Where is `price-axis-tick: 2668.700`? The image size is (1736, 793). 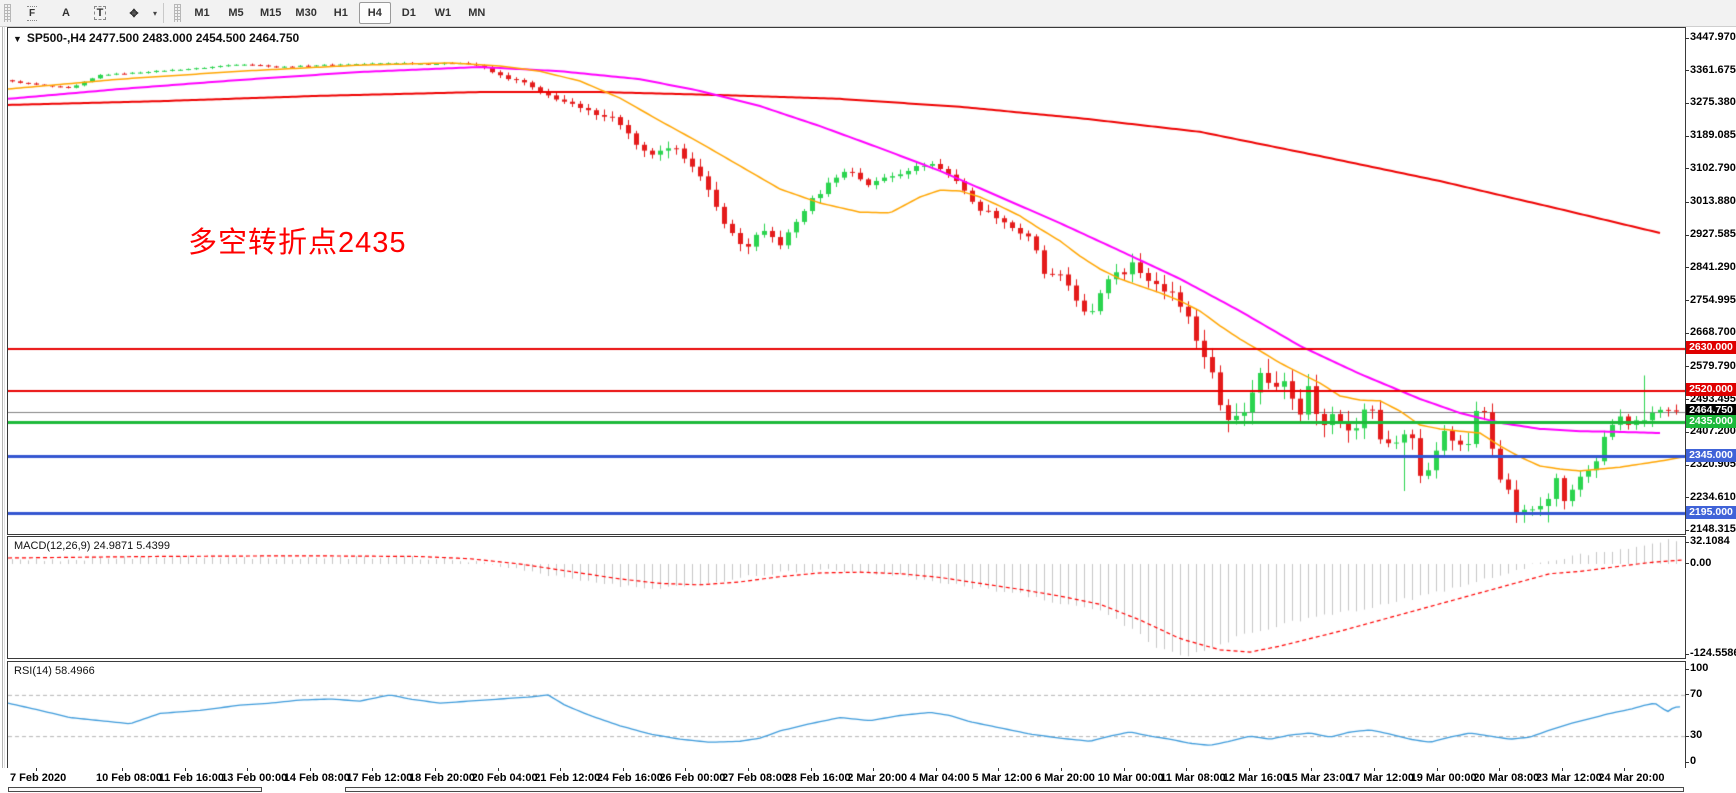
price-axis-tick: 2668.700 is located at coordinates (1713, 332).